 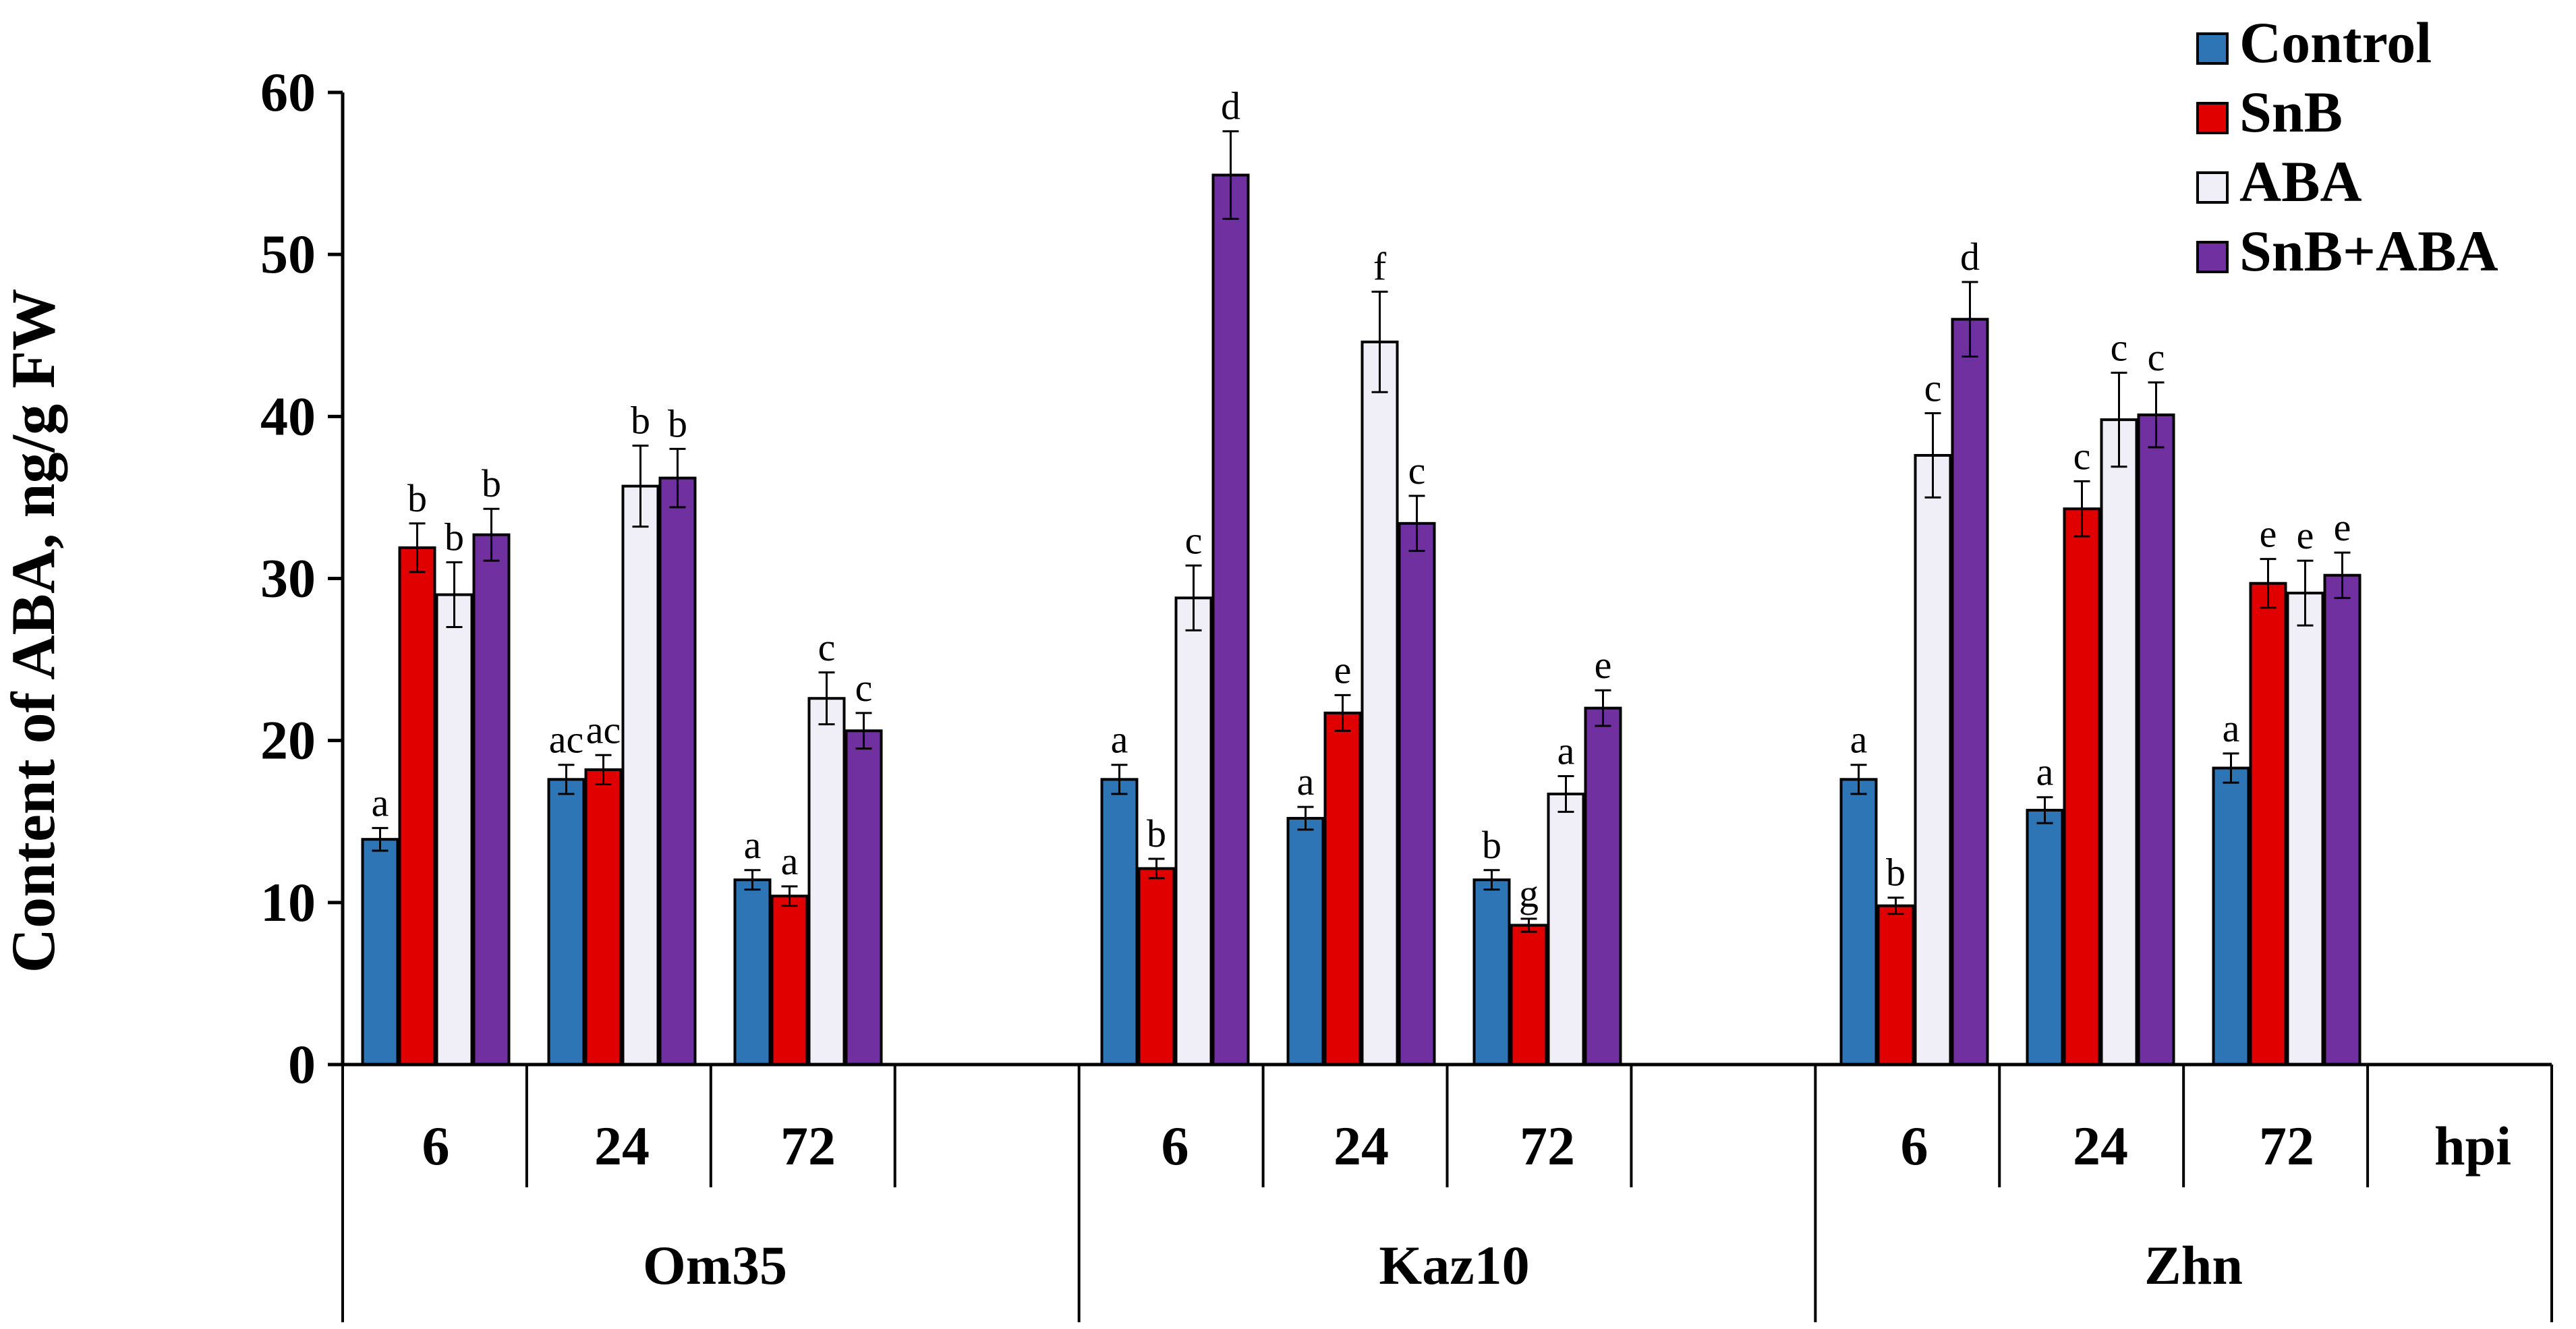 I want to click on bar-kaz10-72-control, so click(x=1491, y=972).